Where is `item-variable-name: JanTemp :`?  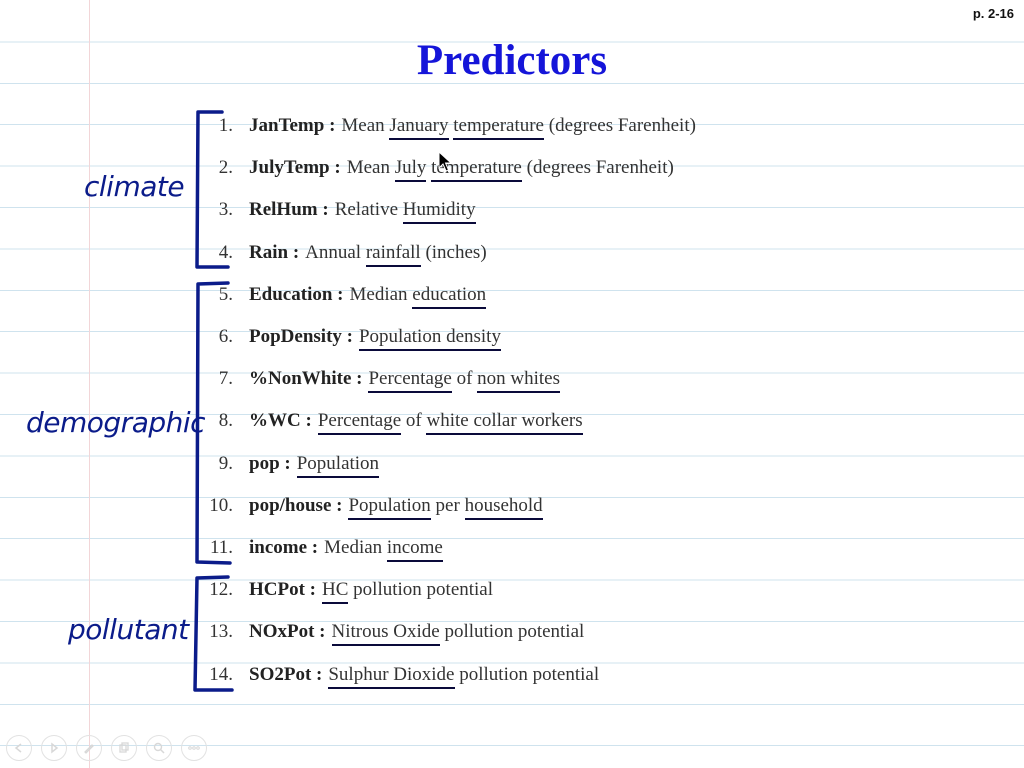 item-variable-name: JanTemp : is located at coordinates (292, 125).